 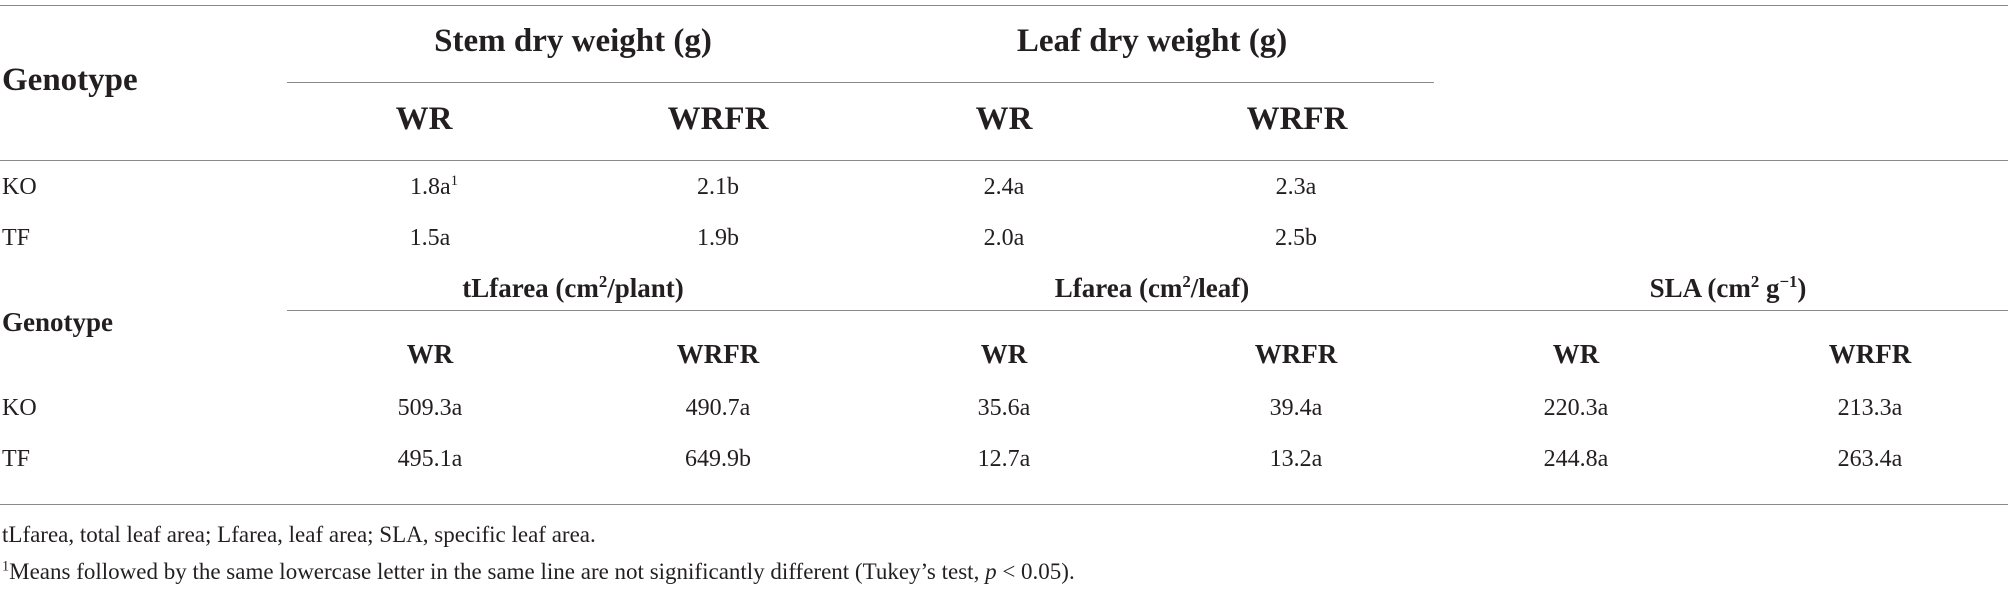 What do you see at coordinates (718, 408) in the screenshot?
I see `table2-cell: 490.7a` at bounding box center [718, 408].